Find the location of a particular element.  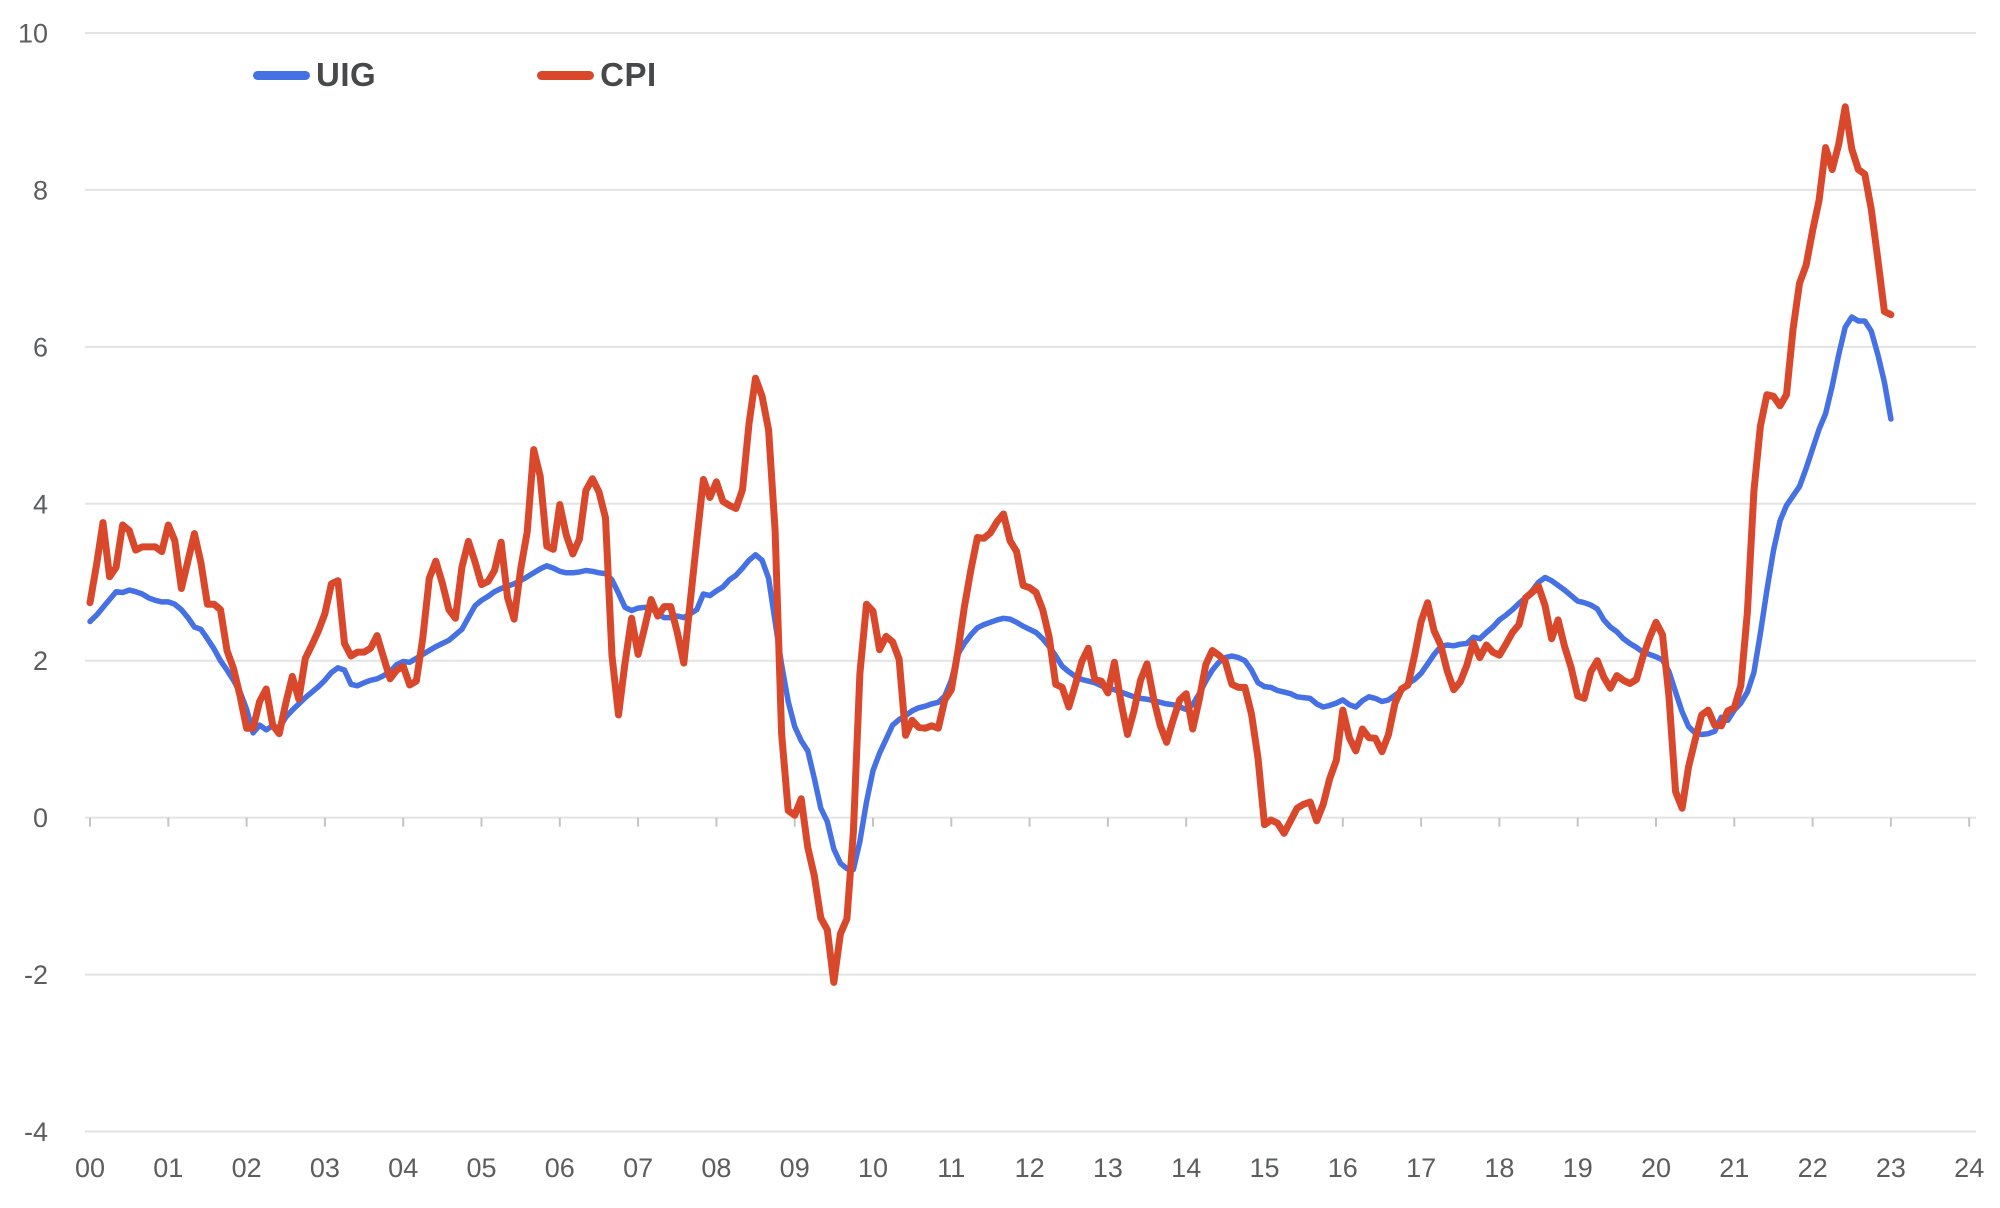

cpi-legend-label: CPI is located at coordinates (628, 74).